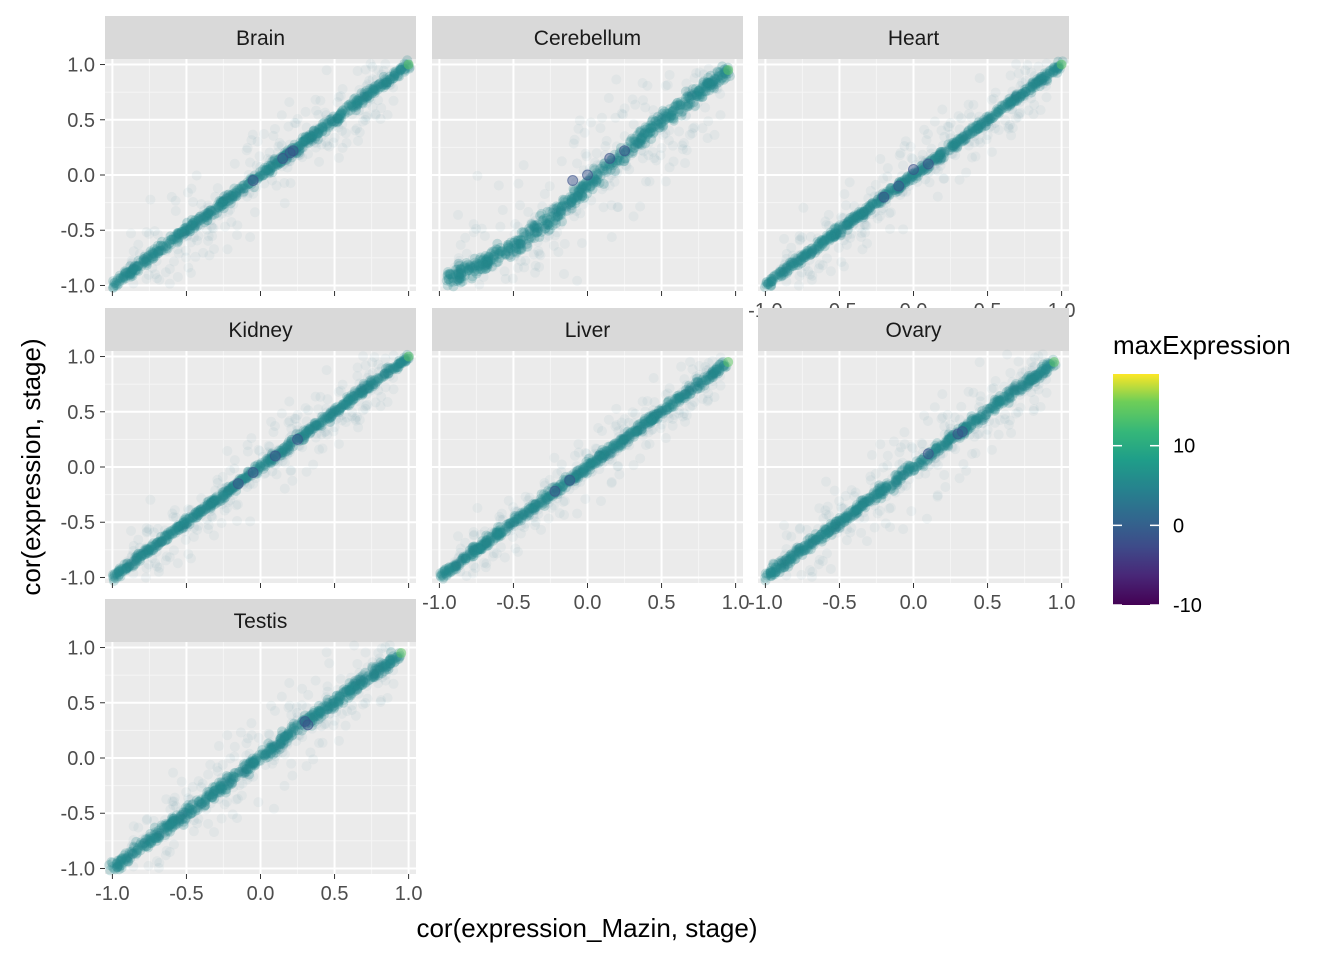  Describe the element at coordinates (587, 37) in the screenshot. I see `facet-strip` at that location.